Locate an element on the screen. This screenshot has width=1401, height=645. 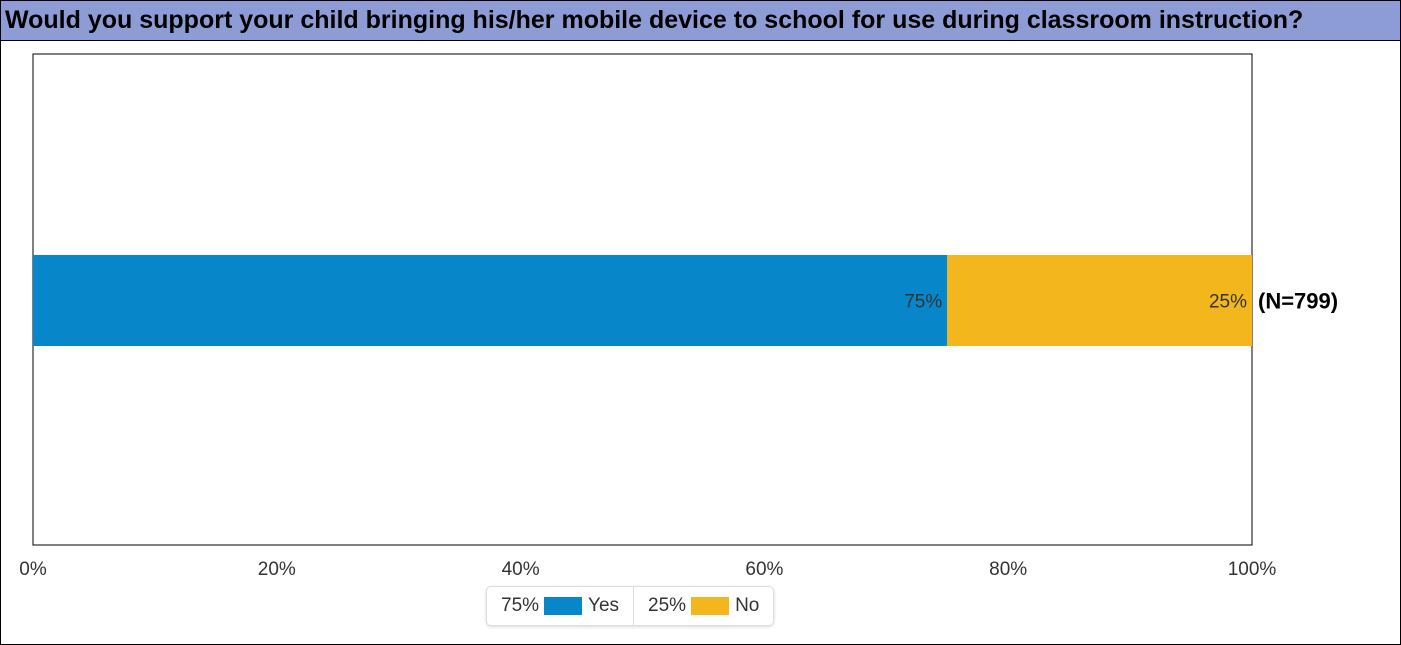
bar-label-no: 25% is located at coordinates (1228, 302).